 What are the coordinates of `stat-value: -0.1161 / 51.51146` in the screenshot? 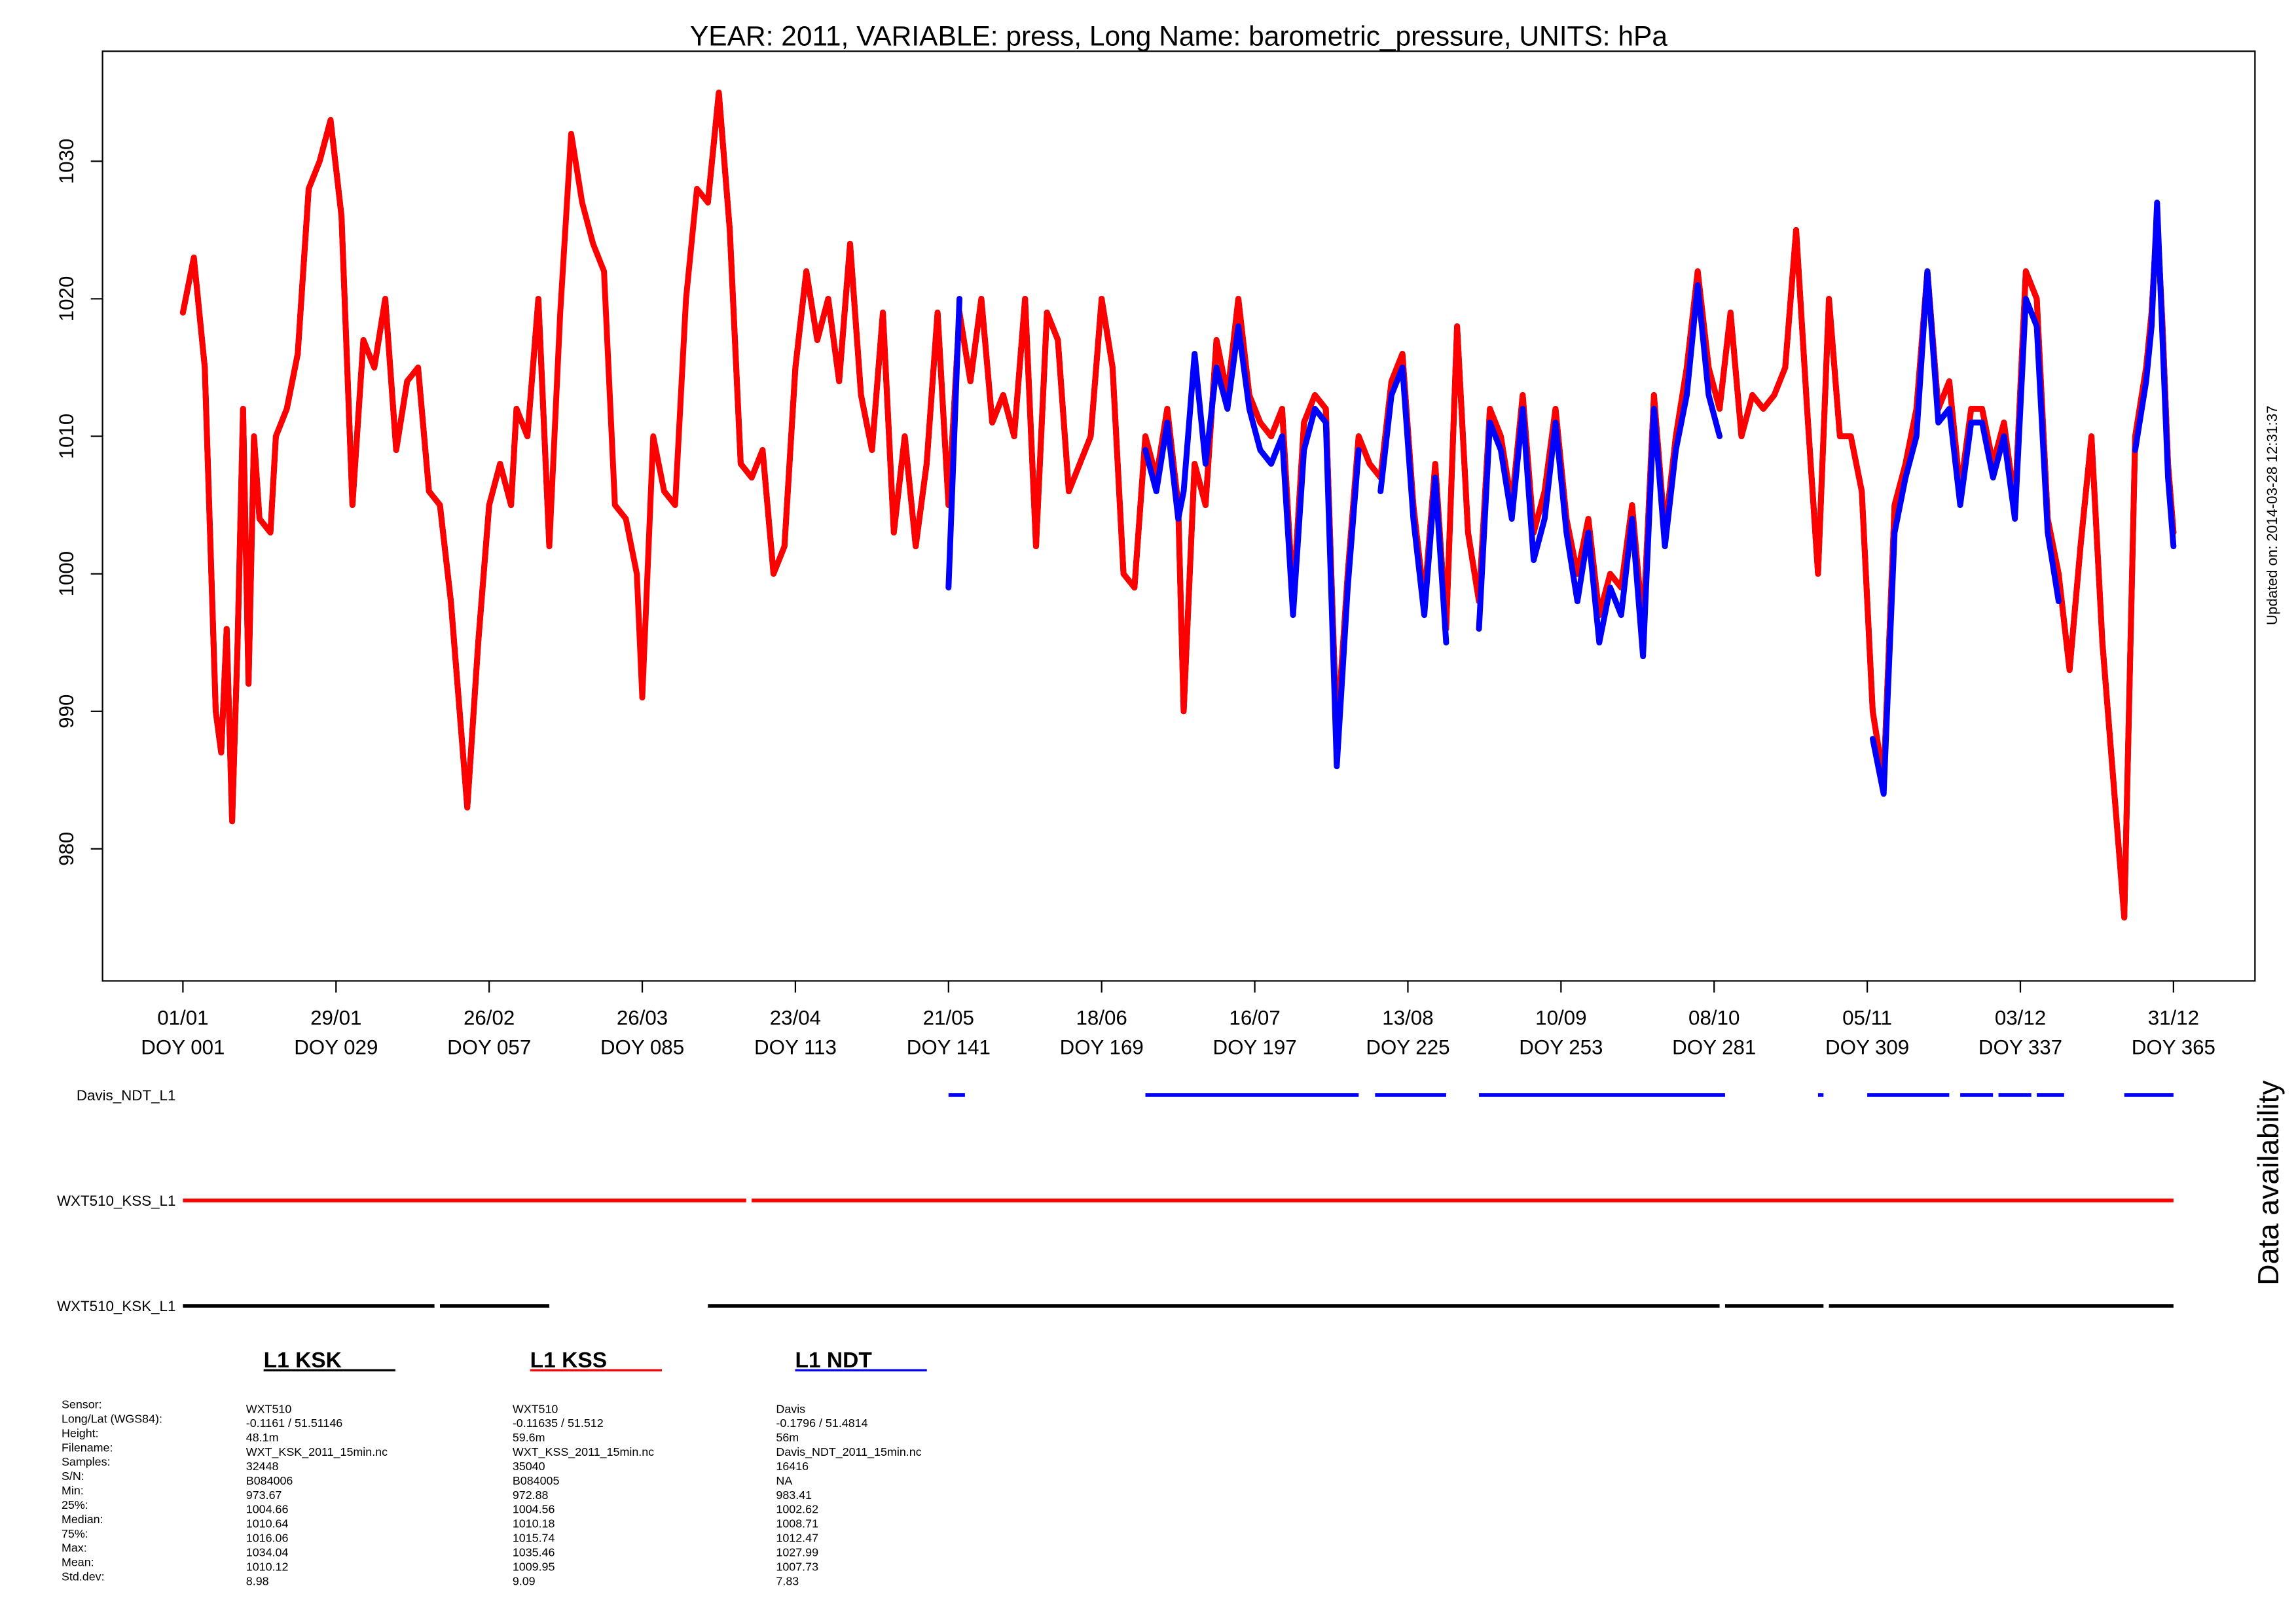 It's located at (294, 1423).